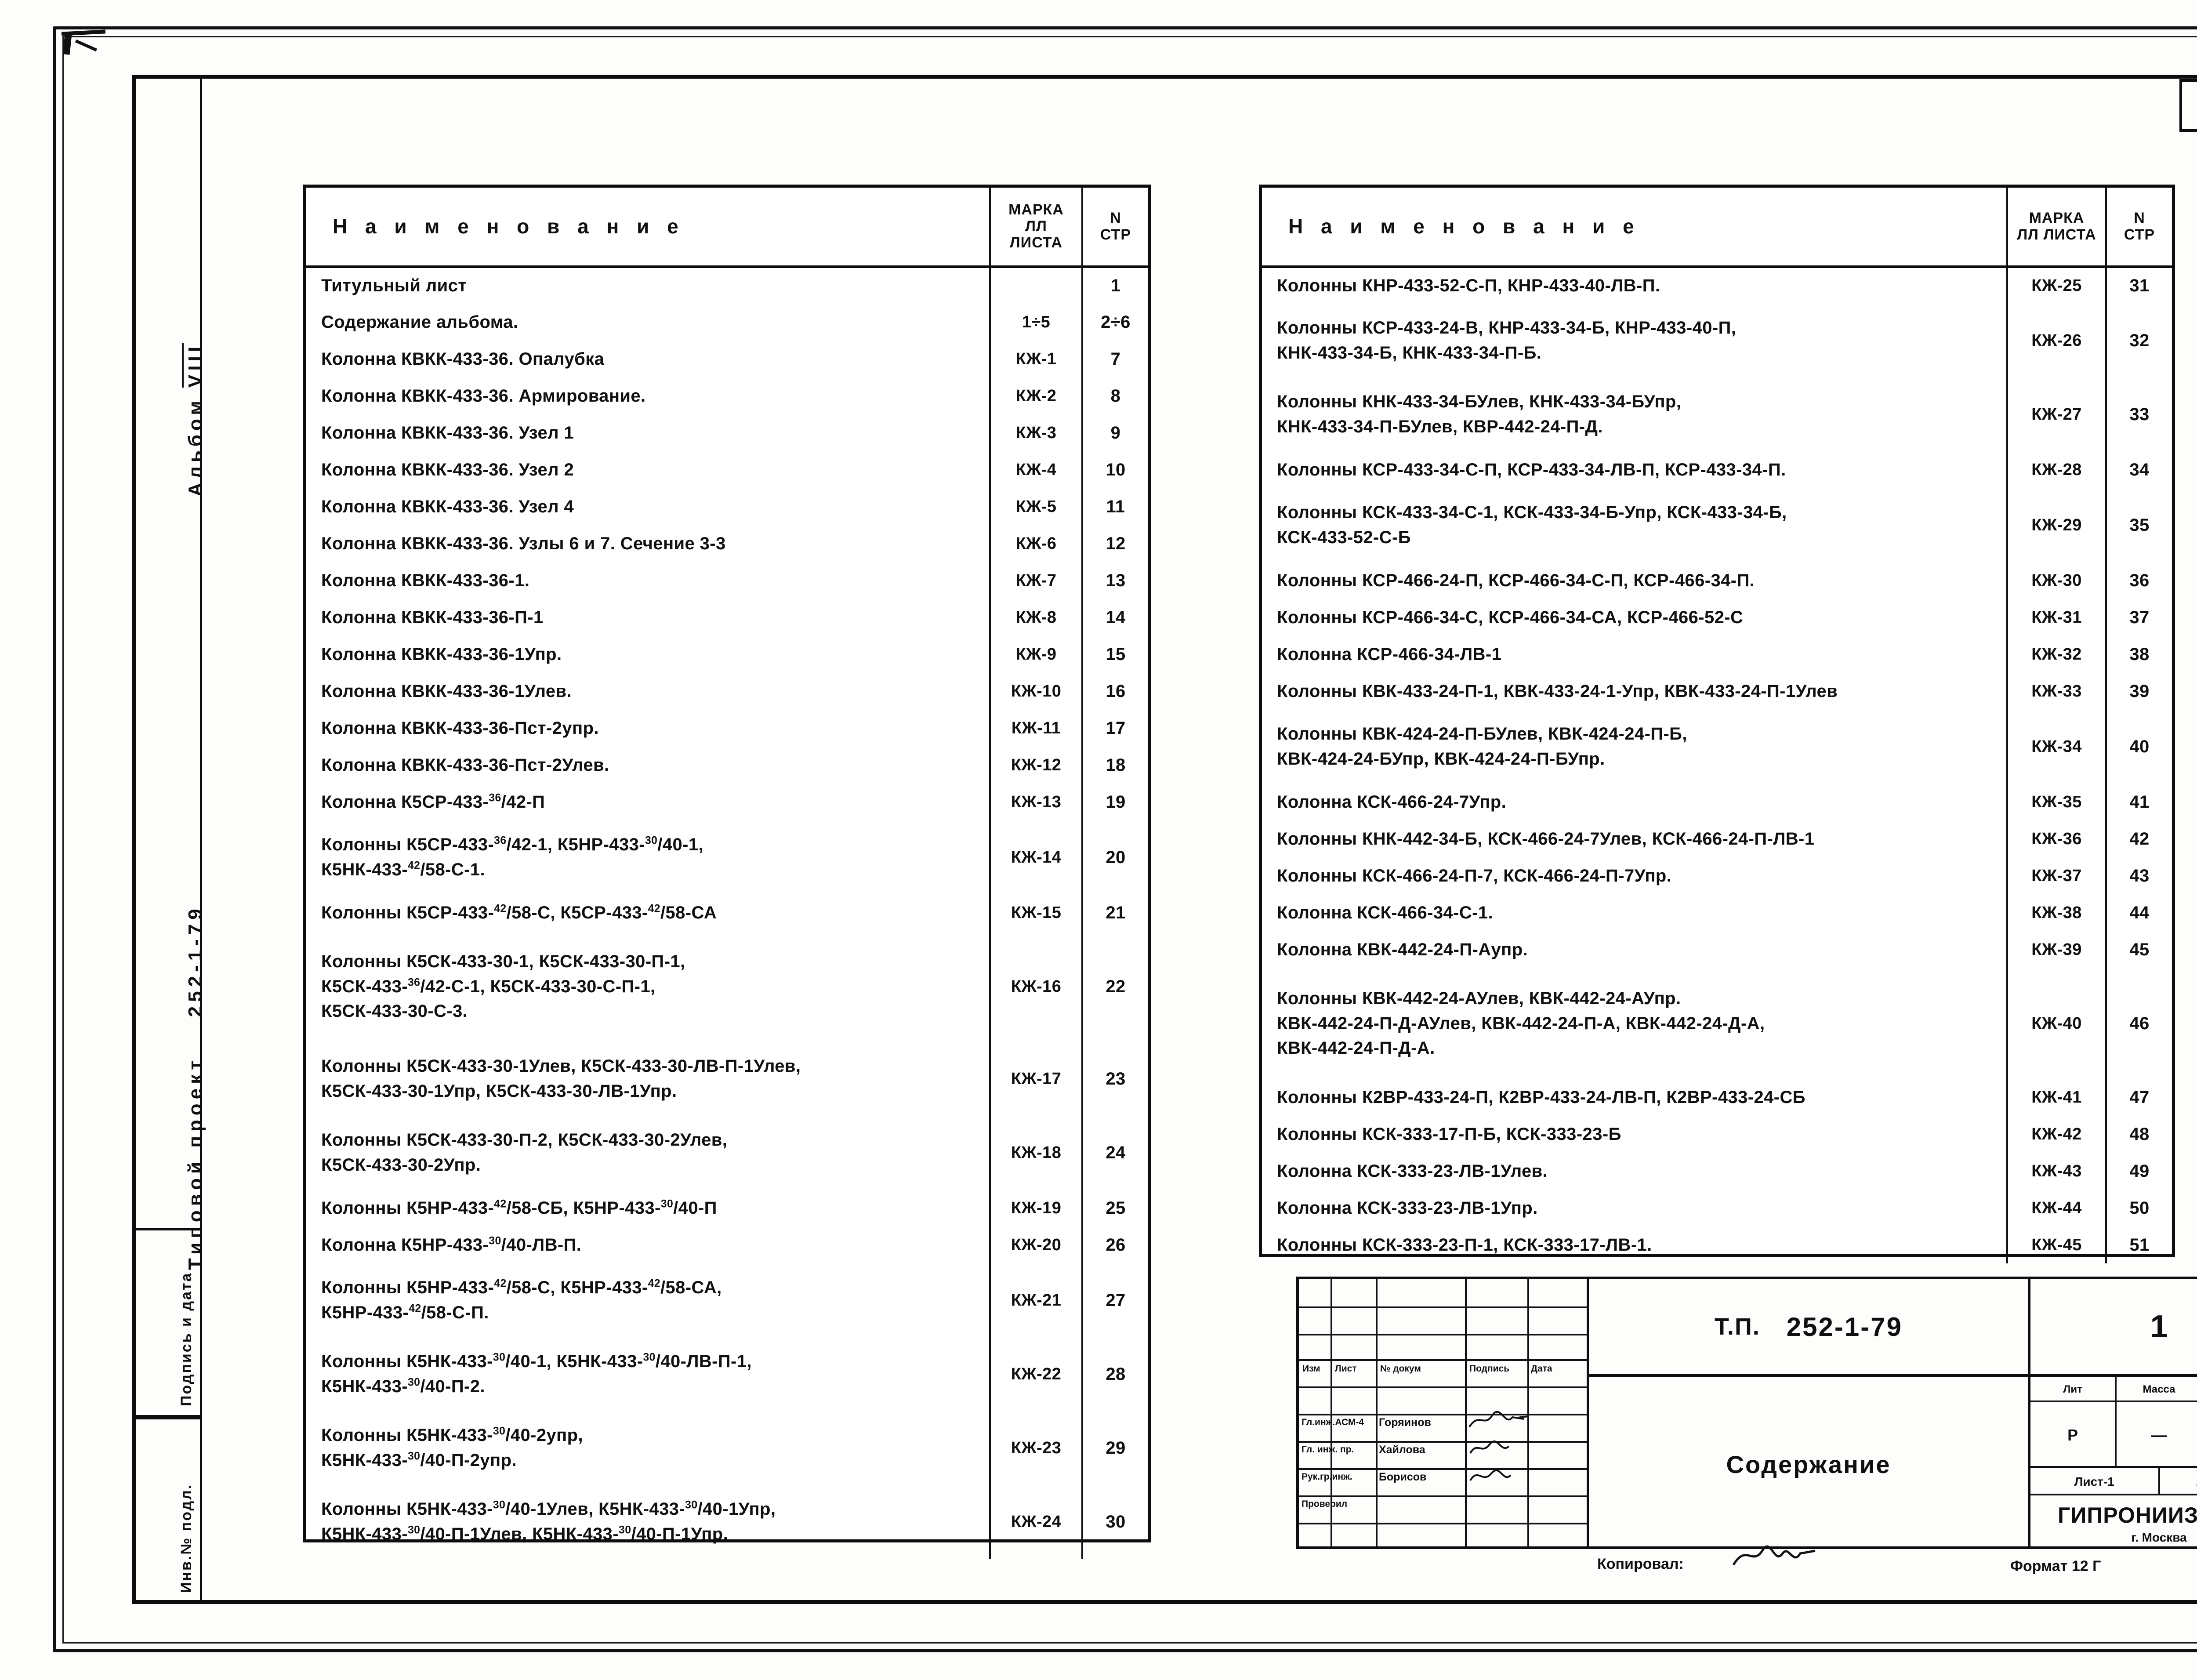 This screenshot has height=1680, width=2197. Describe the element at coordinates (1035, 728) in the screenshot. I see `row-mark: КЖ-11` at that location.